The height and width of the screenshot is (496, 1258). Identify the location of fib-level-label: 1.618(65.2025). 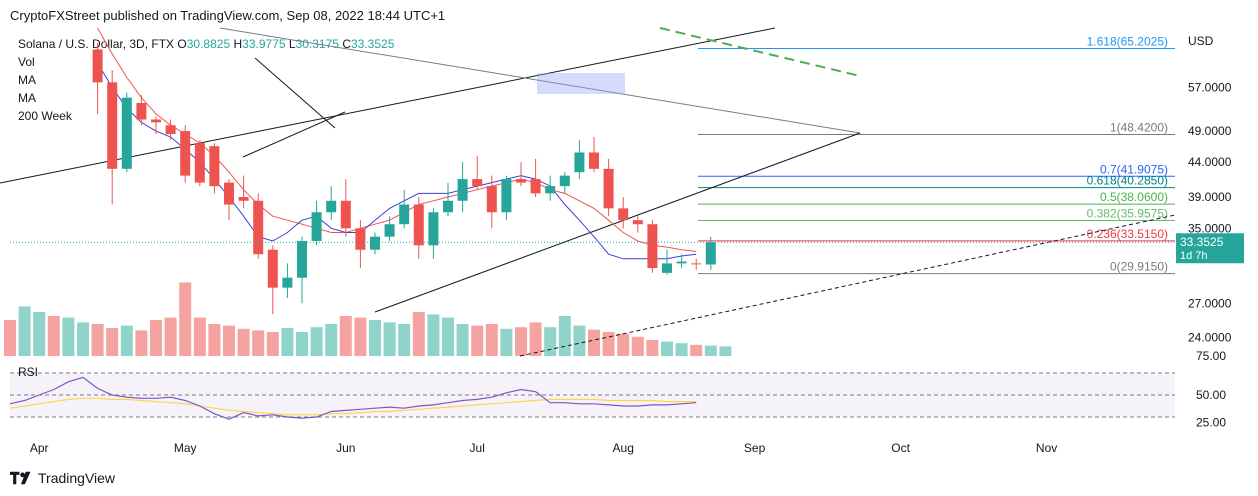
(1127, 42).